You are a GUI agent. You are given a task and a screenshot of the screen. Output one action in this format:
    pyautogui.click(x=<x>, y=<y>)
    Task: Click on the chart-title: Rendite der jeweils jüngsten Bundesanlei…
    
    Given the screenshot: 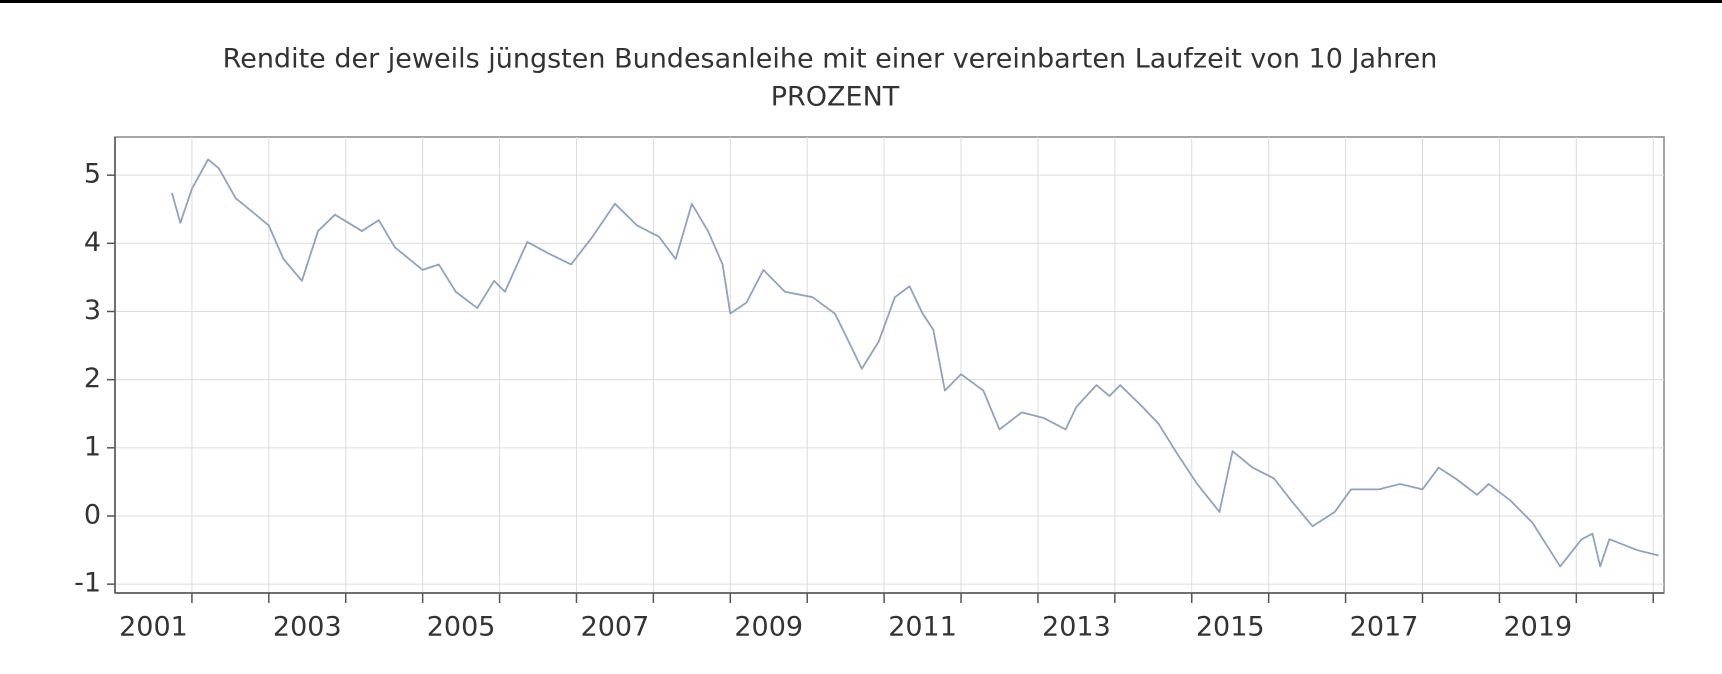 What is the action you would take?
    pyautogui.click(x=830, y=59)
    